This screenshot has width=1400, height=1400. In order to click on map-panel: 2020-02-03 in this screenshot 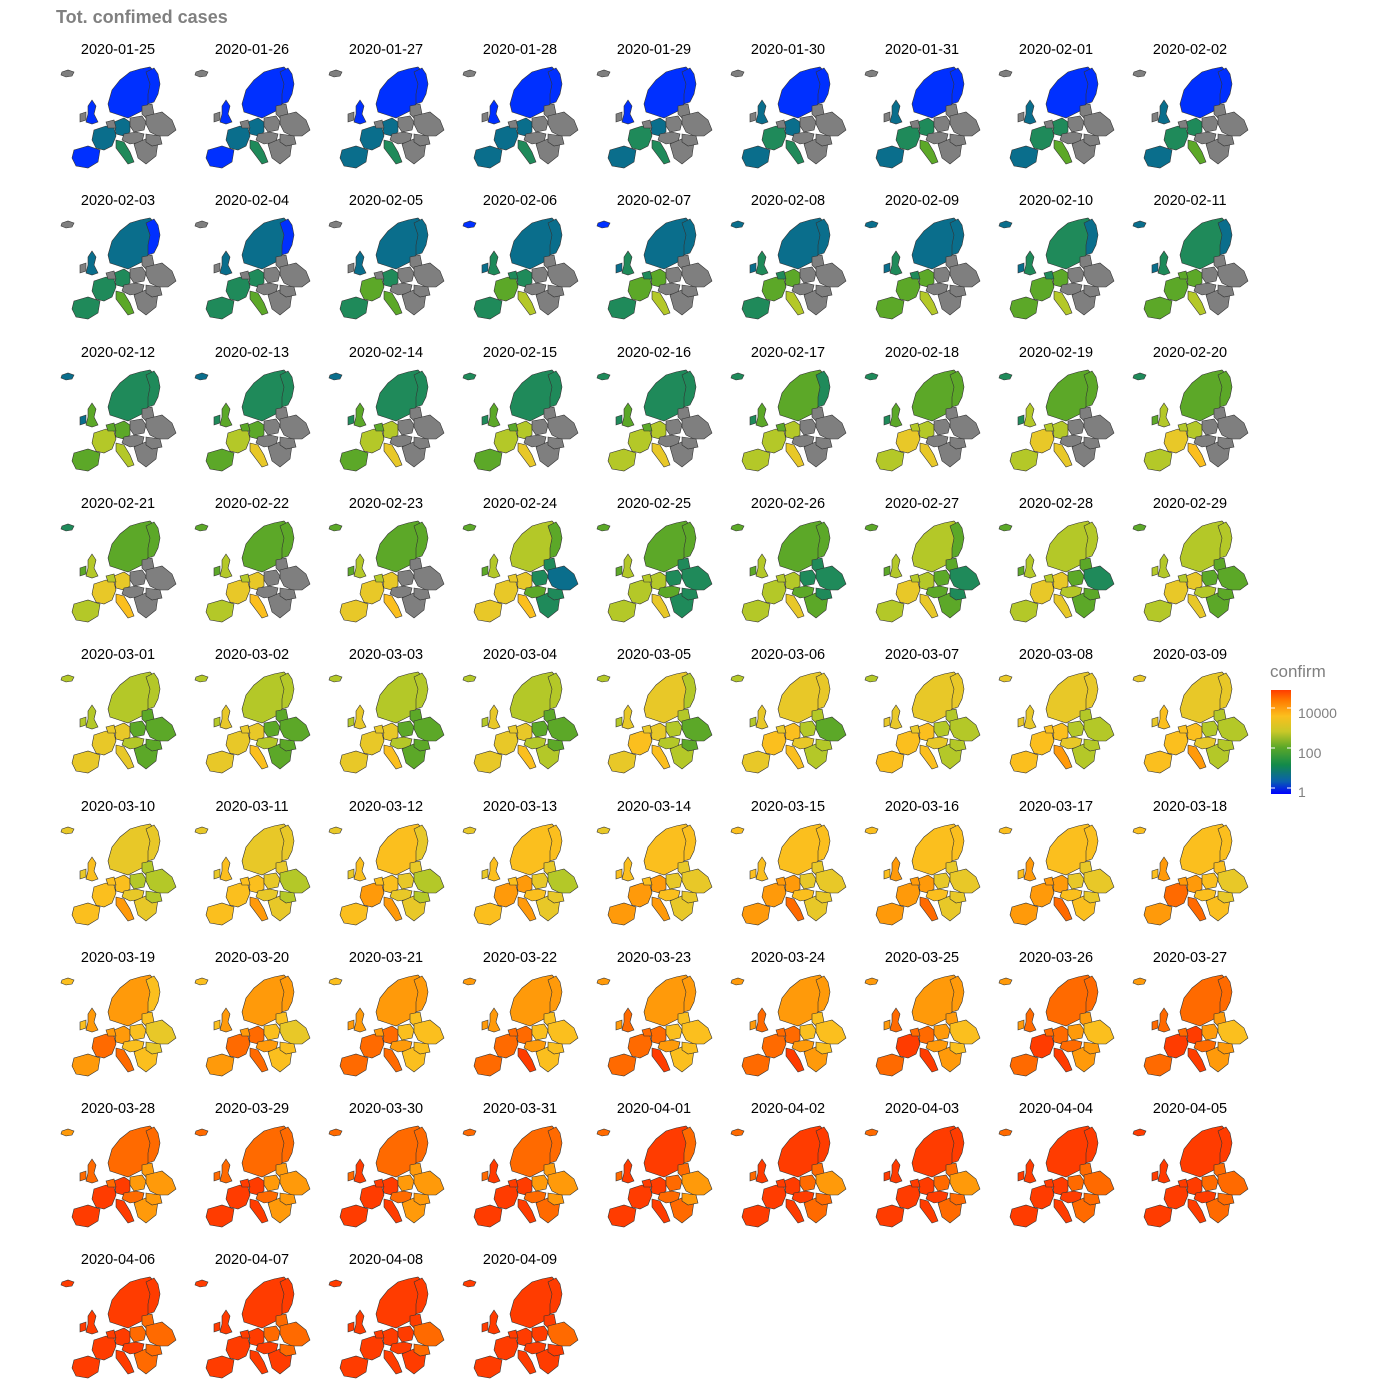, I will do `click(124, 266)`.